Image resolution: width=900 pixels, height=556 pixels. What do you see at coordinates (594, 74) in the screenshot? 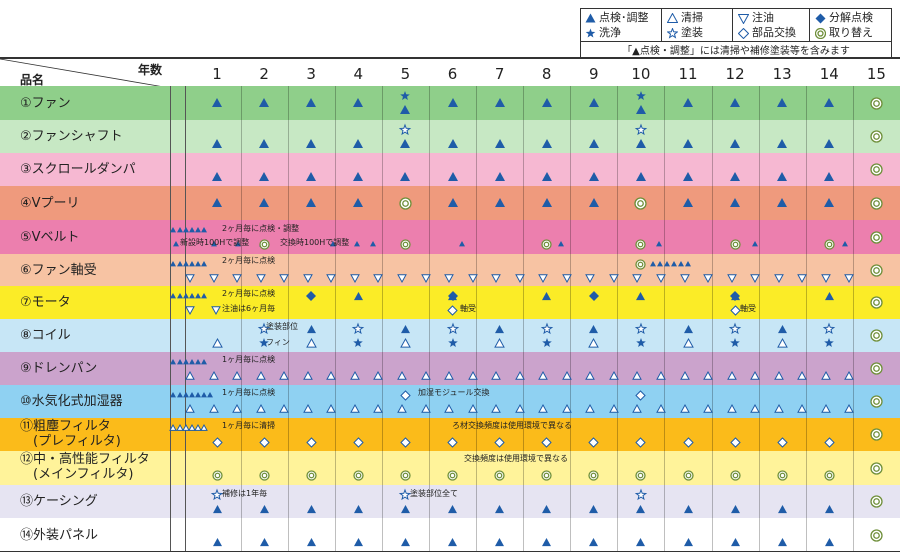
I see `year-label: 9` at bounding box center [594, 74].